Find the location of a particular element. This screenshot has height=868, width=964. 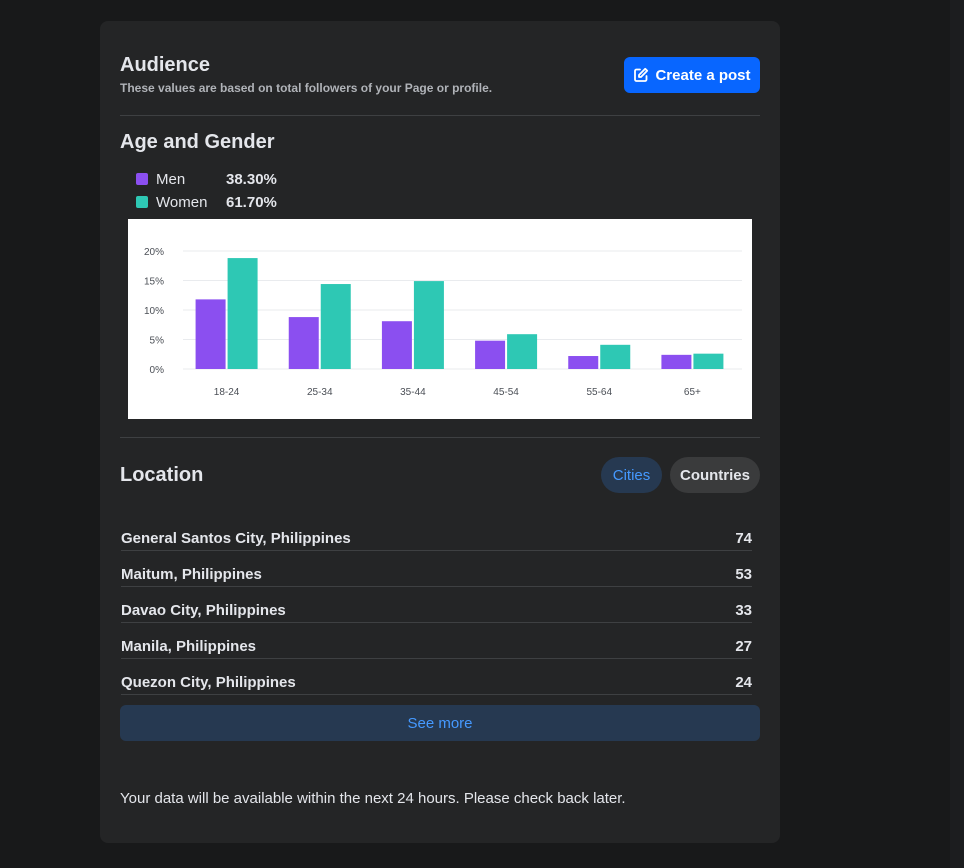

audience-title: Audience is located at coordinates (165, 65).